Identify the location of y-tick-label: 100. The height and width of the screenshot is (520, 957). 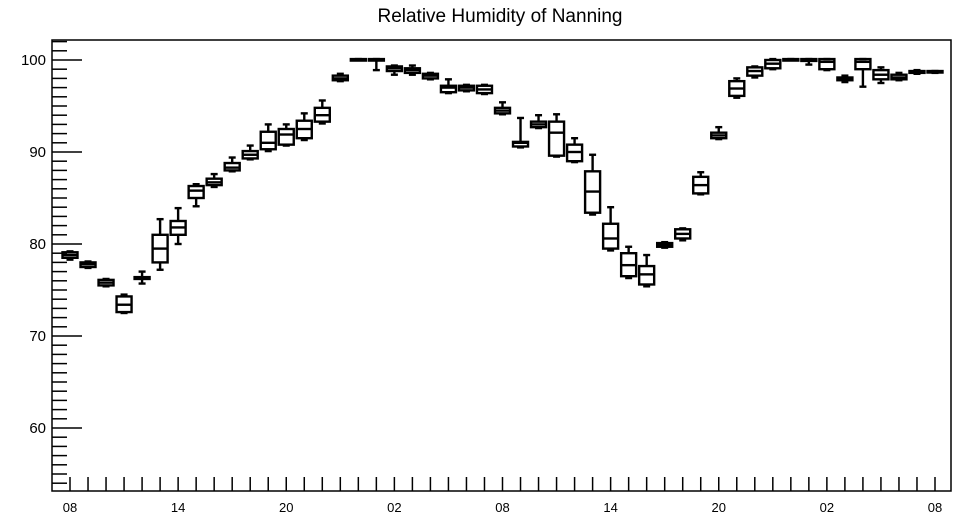
(33, 60).